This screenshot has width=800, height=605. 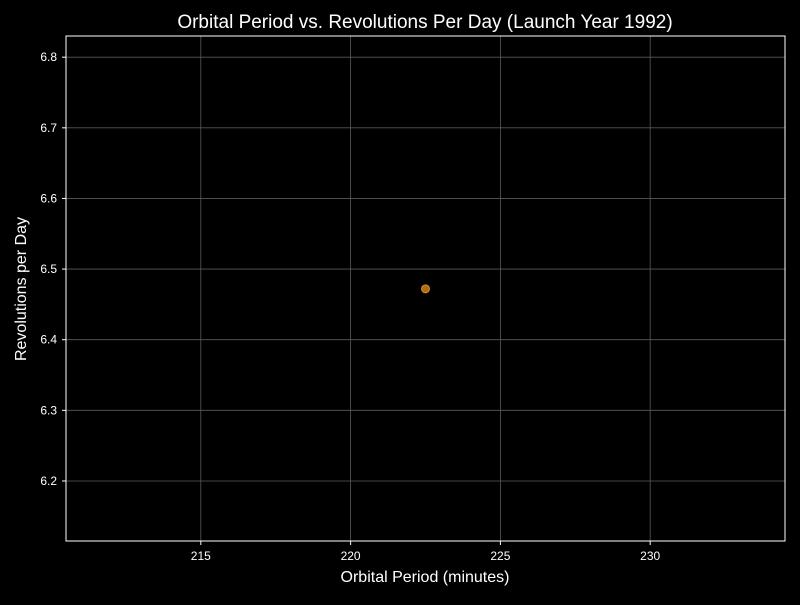 I want to click on y-axis-label: Revolutions per Day, so click(x=21, y=289).